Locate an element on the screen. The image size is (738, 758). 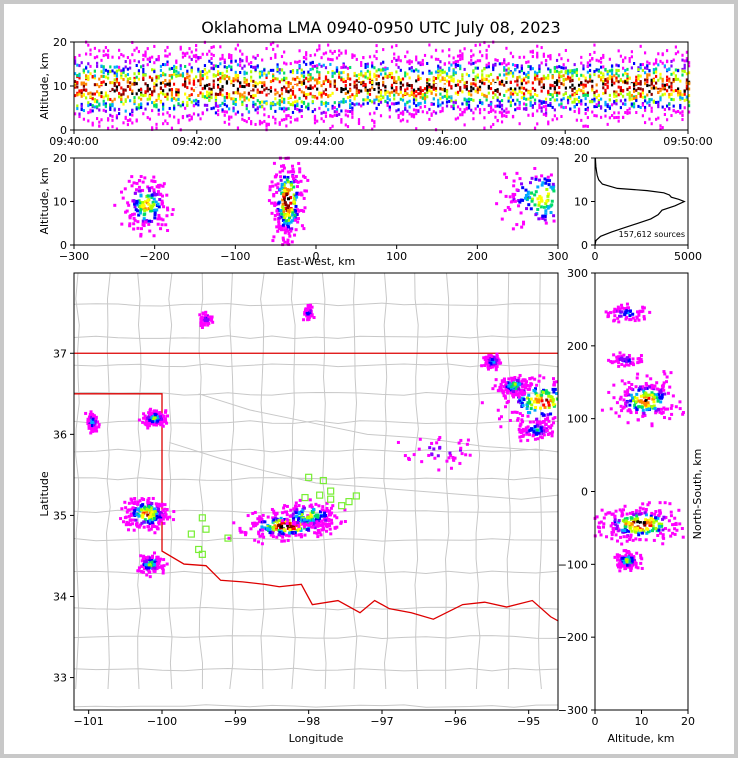
y-tick-label: 10 is located at coordinates (581, 202).